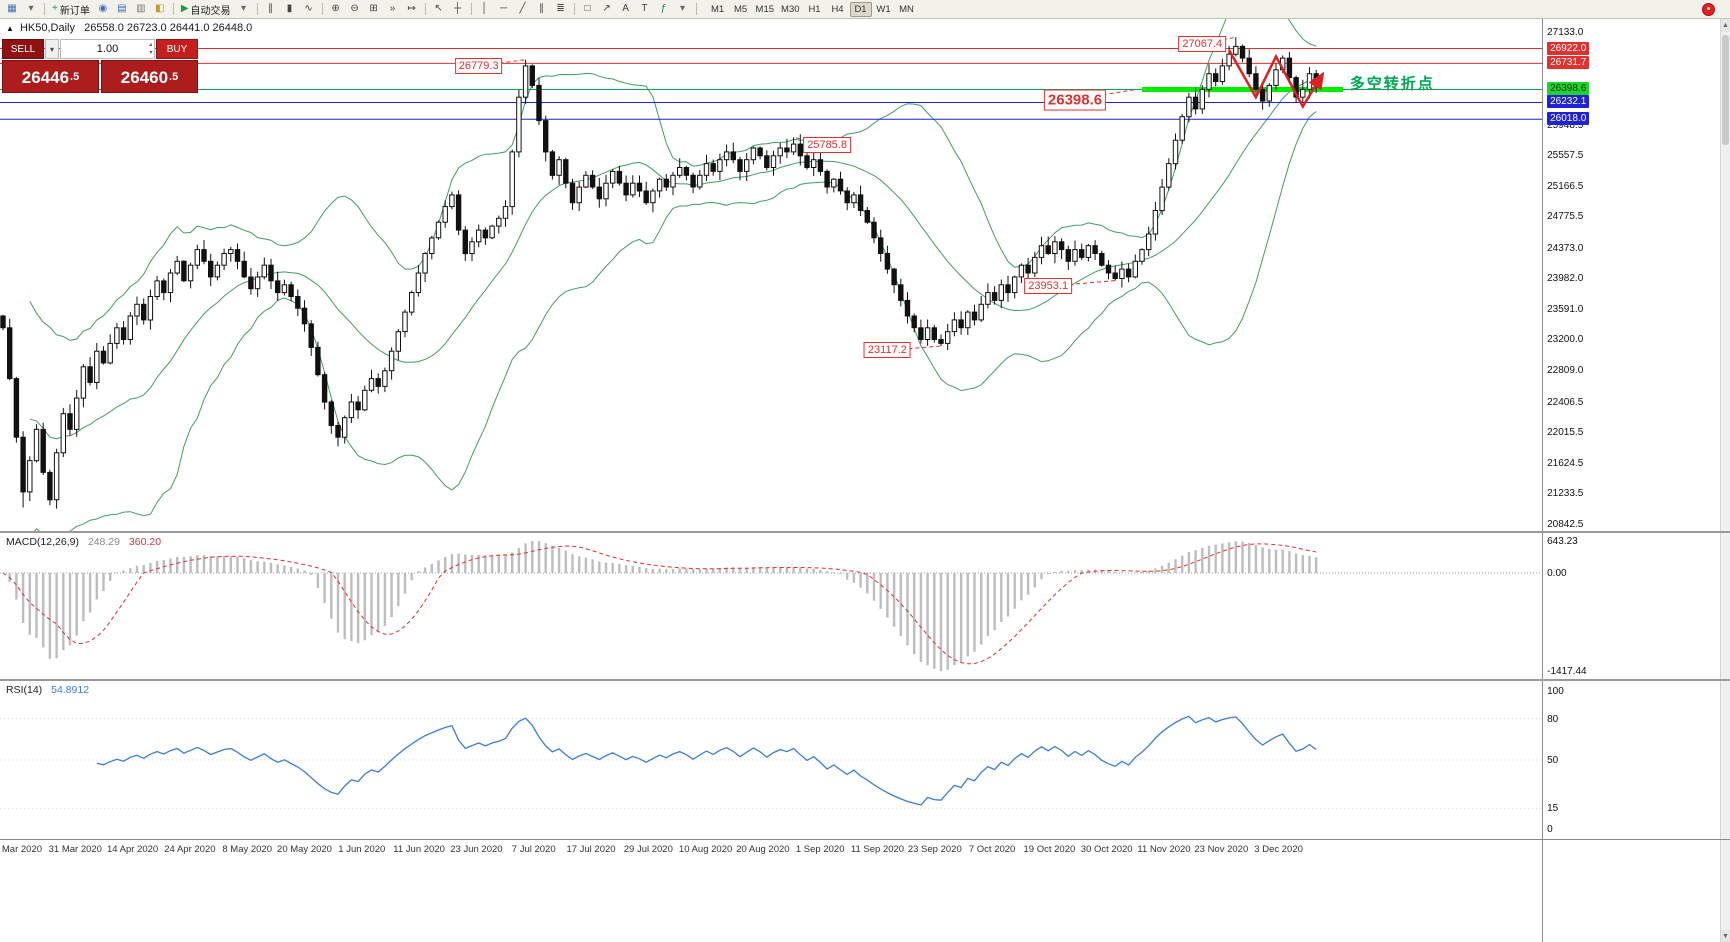 This screenshot has width=1730, height=942. I want to click on price-callout-label: 27067.4, so click(1202, 44).